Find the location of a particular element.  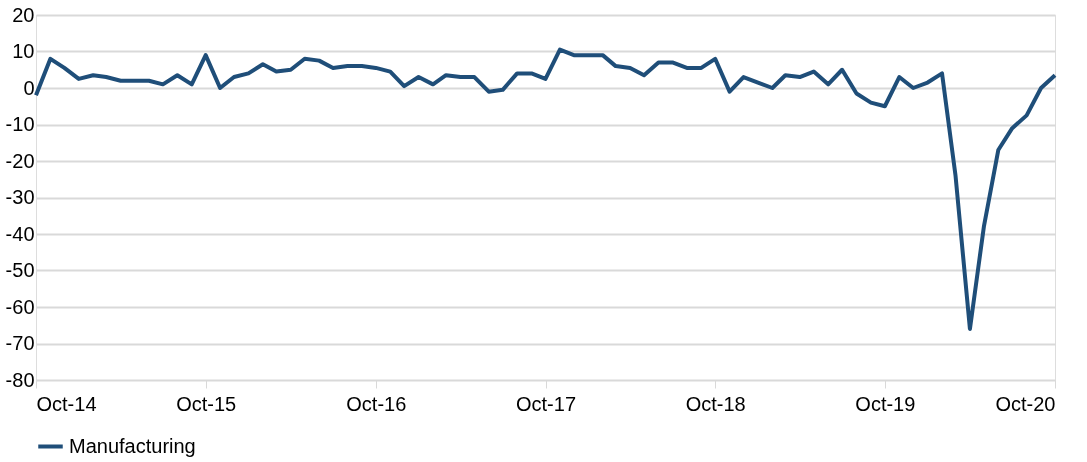

y-tick-label: -20 is located at coordinates (20, 160).